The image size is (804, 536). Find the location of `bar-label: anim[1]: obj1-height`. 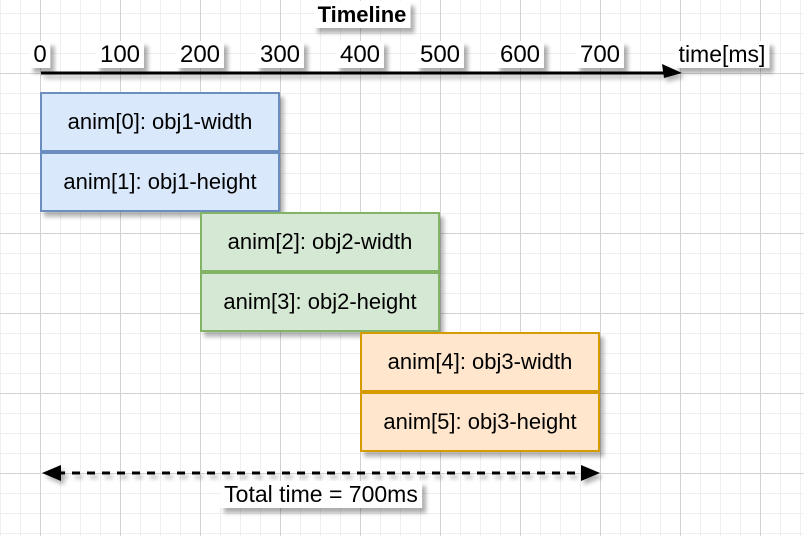

bar-label: anim[1]: obj1-height is located at coordinates (160, 181).